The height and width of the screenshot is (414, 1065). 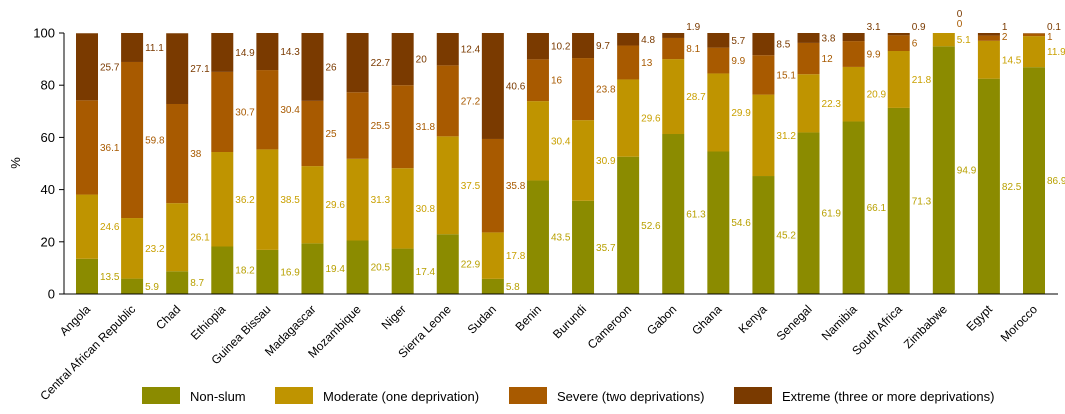 I want to click on data-label: 25.5, so click(x=381, y=126).